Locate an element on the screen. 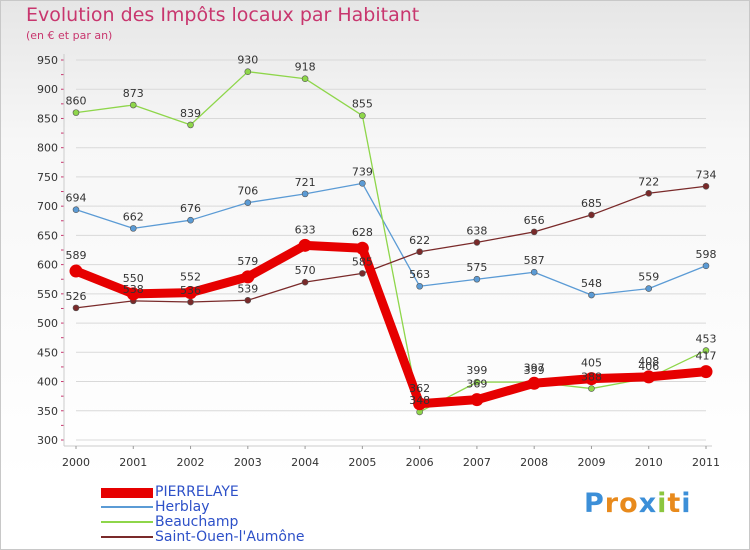 Image resolution: width=750 pixels, height=550 pixels. data-label: 633 is located at coordinates (305, 229).